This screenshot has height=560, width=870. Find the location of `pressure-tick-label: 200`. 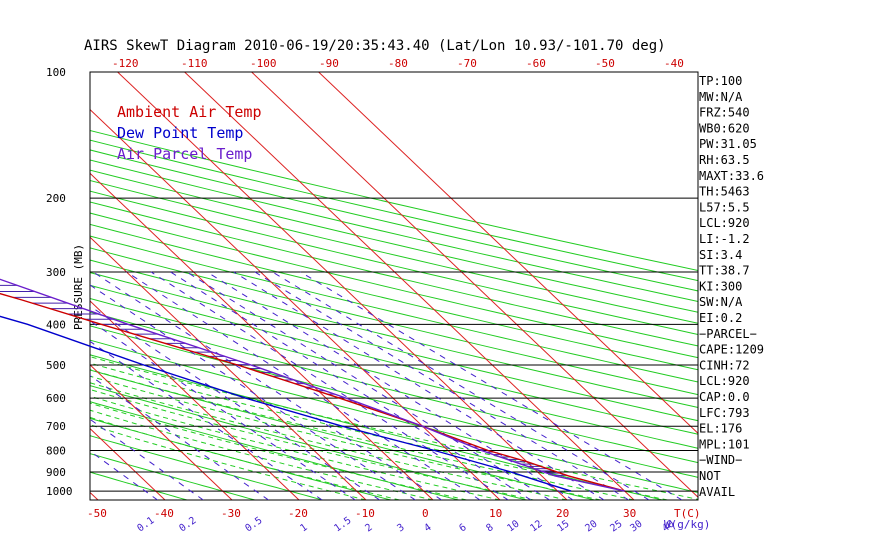

pressure-tick-label: 200 is located at coordinates (56, 198).